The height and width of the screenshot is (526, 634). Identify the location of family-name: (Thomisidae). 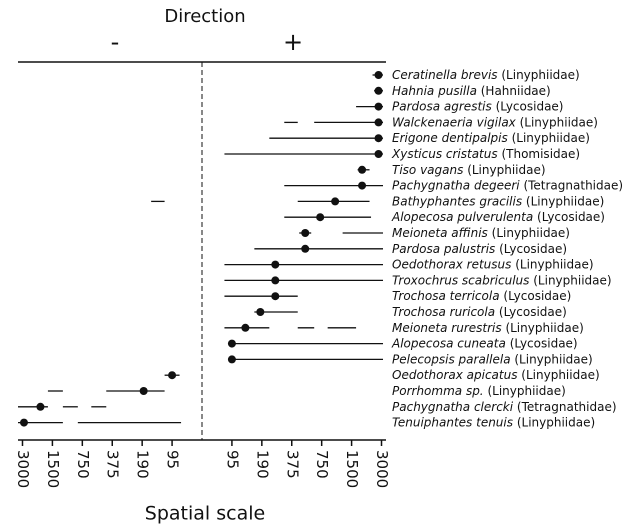
(540, 154).